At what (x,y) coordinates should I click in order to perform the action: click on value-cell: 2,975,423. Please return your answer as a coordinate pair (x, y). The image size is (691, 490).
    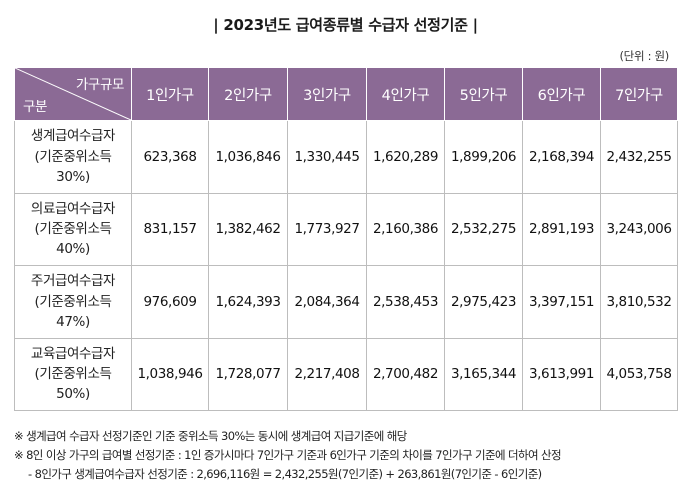
    Looking at the image, I should click on (483, 302).